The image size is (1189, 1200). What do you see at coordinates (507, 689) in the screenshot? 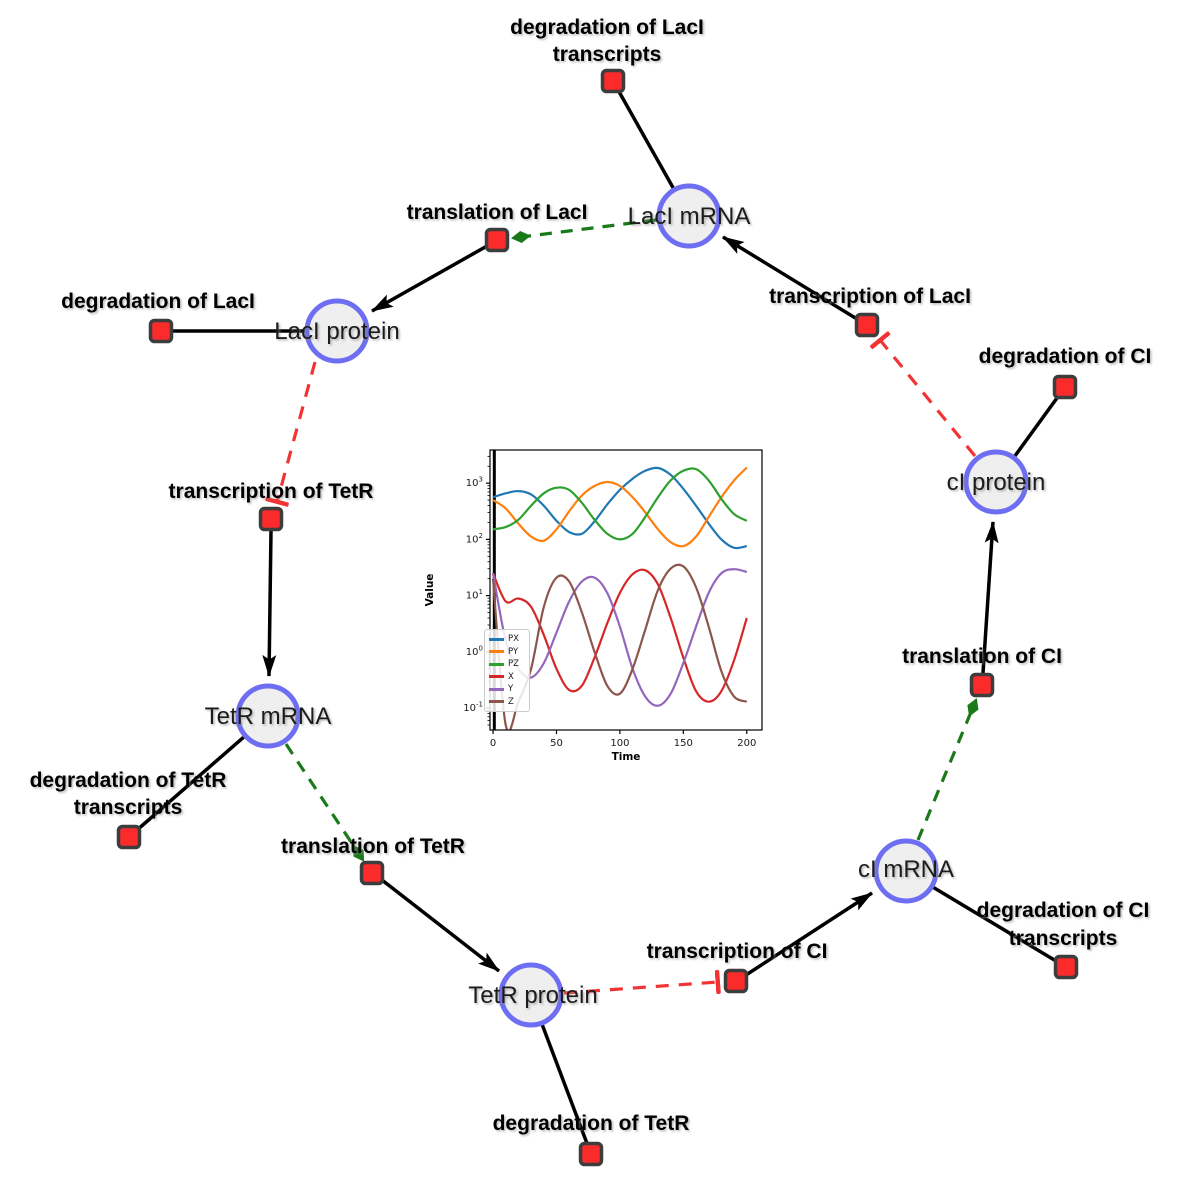
I see `legend-entry-Y: Y` at bounding box center [507, 689].